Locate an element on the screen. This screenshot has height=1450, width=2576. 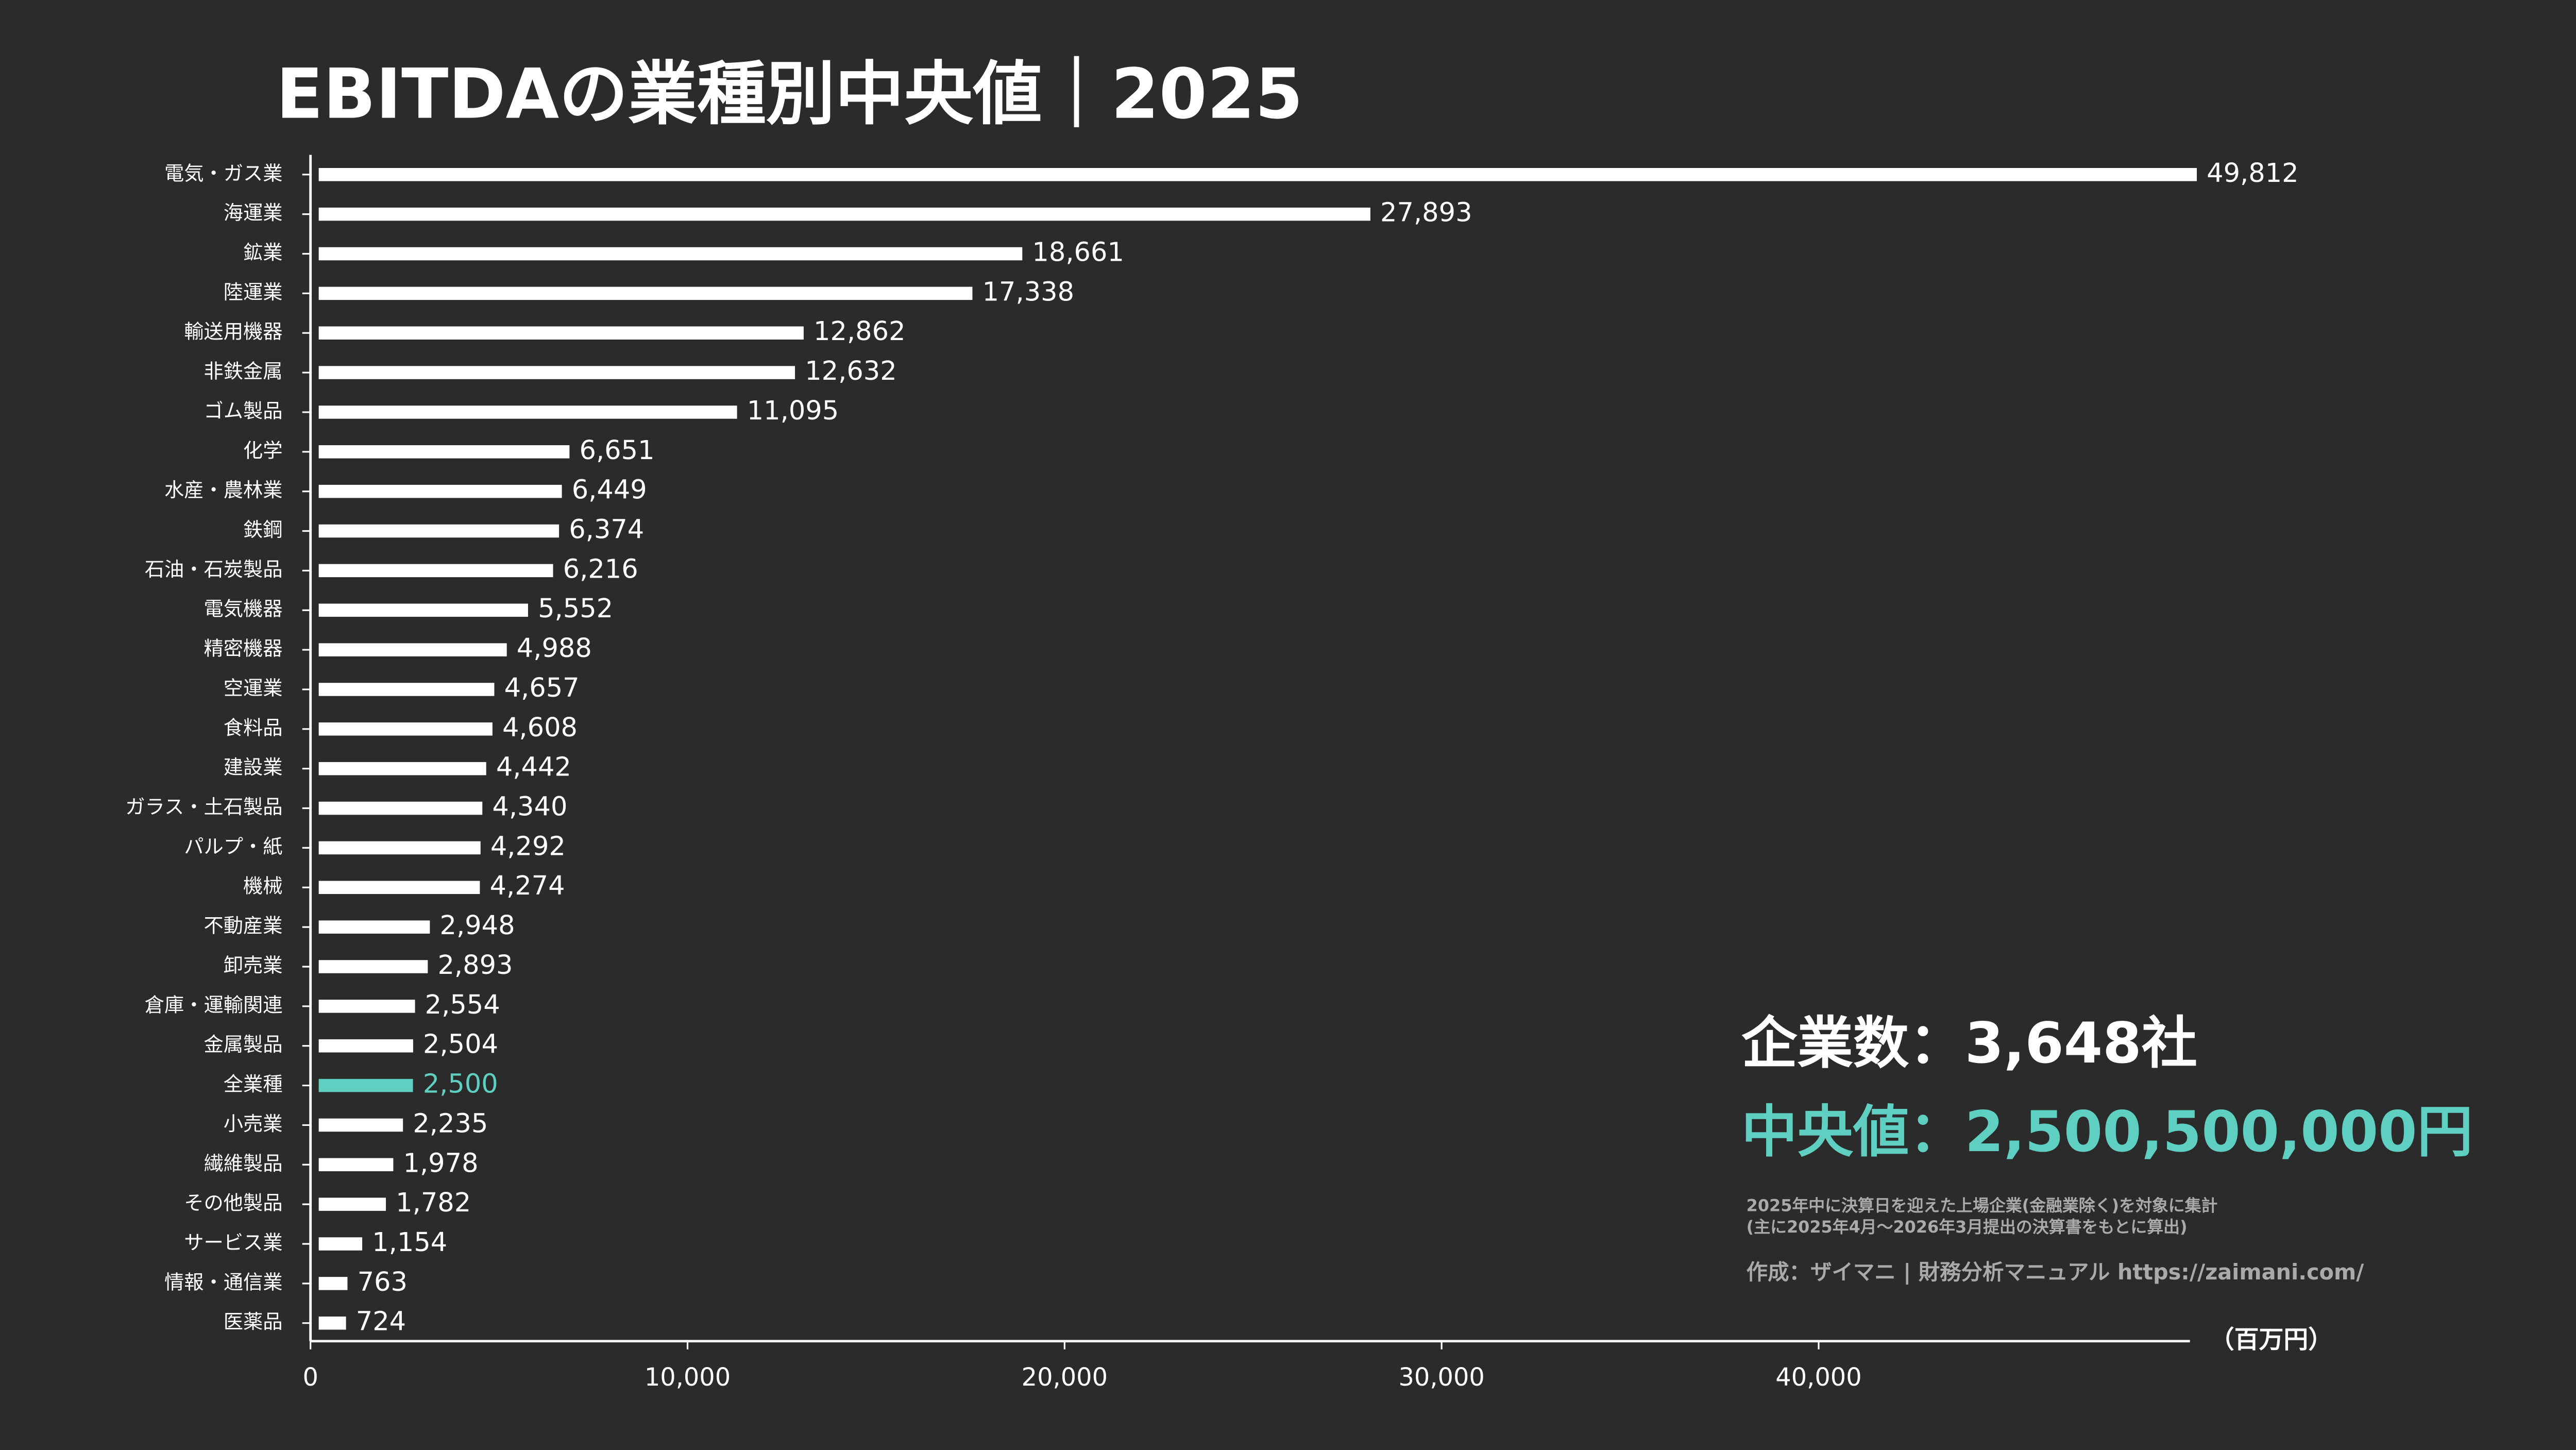
value-label: 4,340 is located at coordinates (529, 807).